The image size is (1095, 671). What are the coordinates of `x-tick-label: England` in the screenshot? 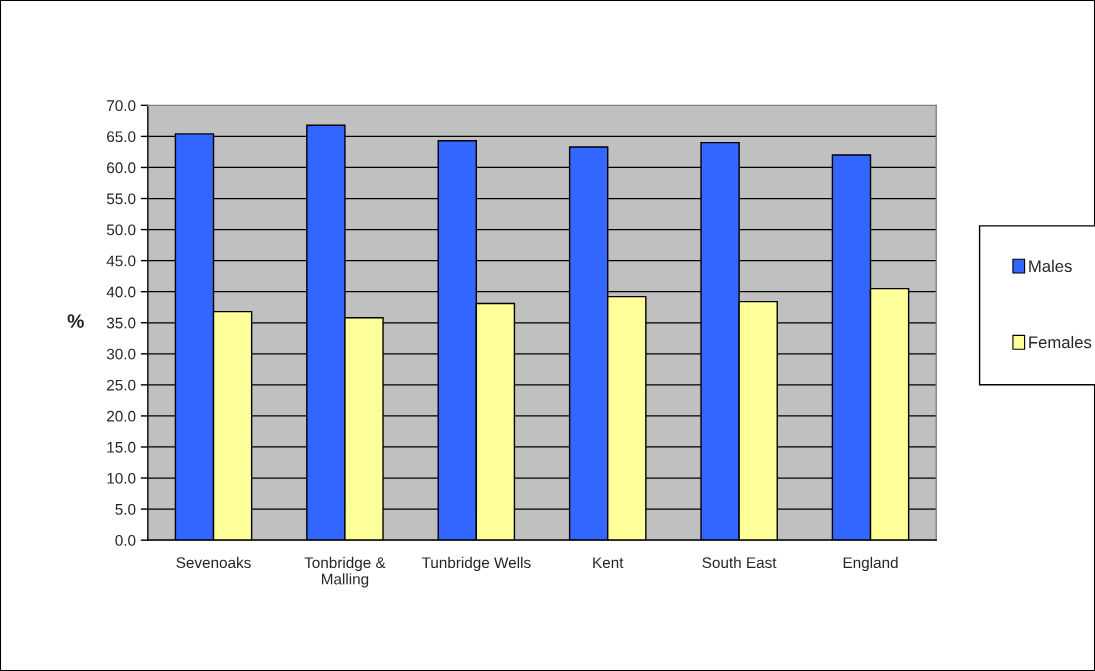 It's located at (870, 564).